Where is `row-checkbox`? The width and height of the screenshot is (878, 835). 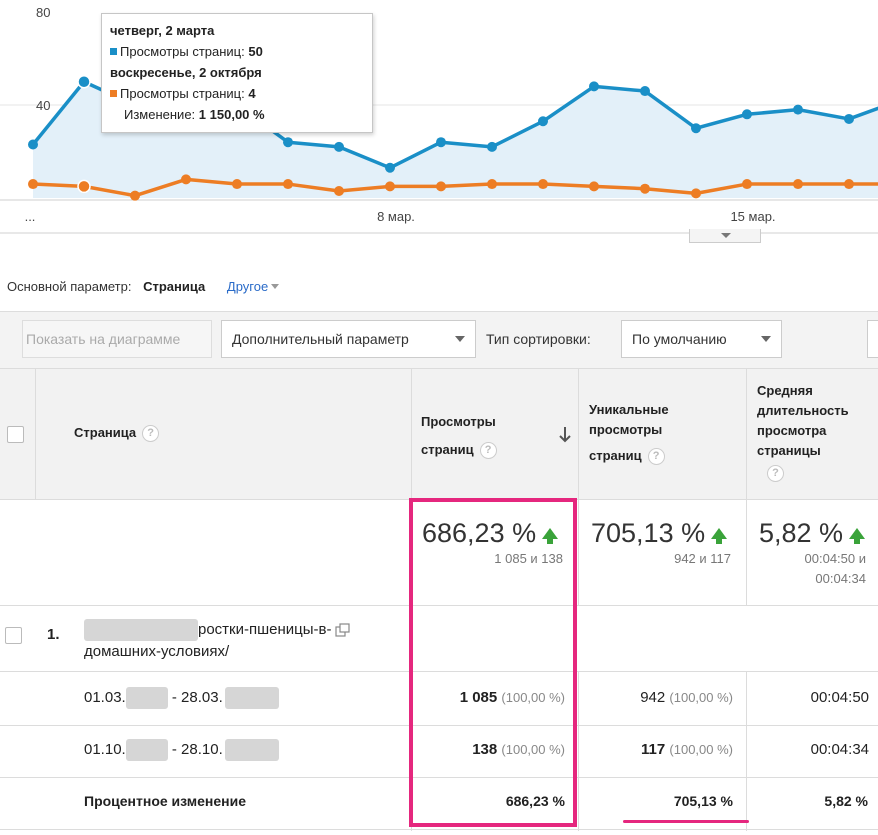 row-checkbox is located at coordinates (13, 635).